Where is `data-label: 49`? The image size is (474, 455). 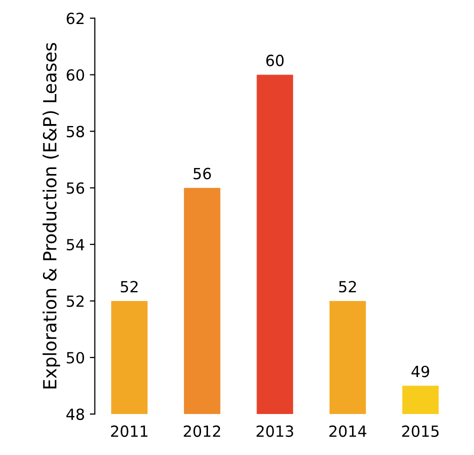
data-label: 49 is located at coordinates (421, 372).